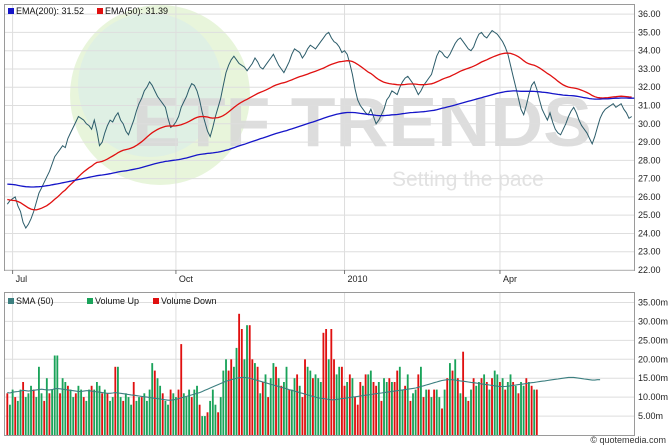 The height and width of the screenshot is (447, 670). I want to click on footer-attribution: © quotemedia.com, so click(628, 440).